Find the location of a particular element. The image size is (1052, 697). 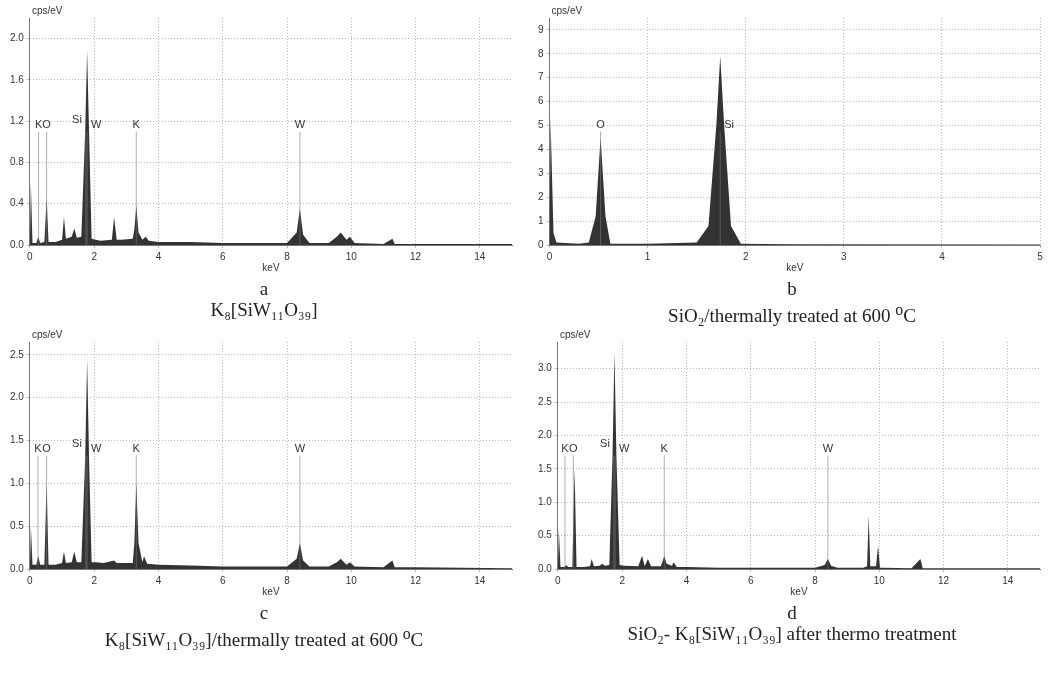

text: b is located at coordinates (792, 288).